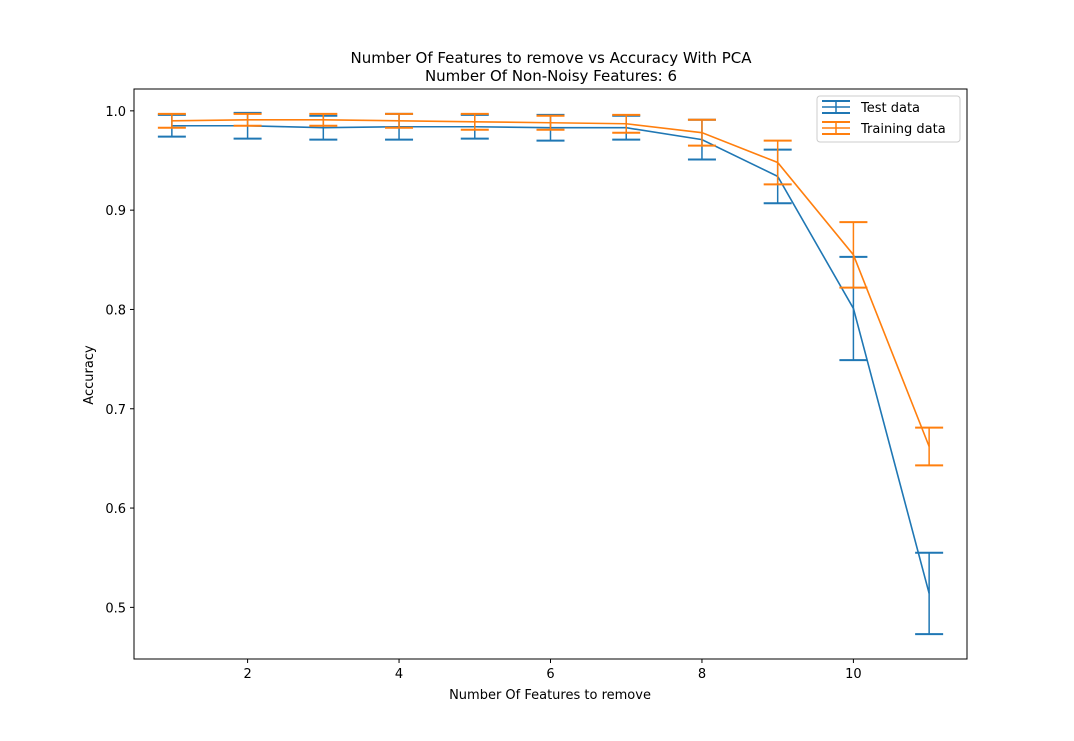 The width and height of the screenshot is (1074, 741). I want to click on y-tick-label: 0.5, so click(115, 608).